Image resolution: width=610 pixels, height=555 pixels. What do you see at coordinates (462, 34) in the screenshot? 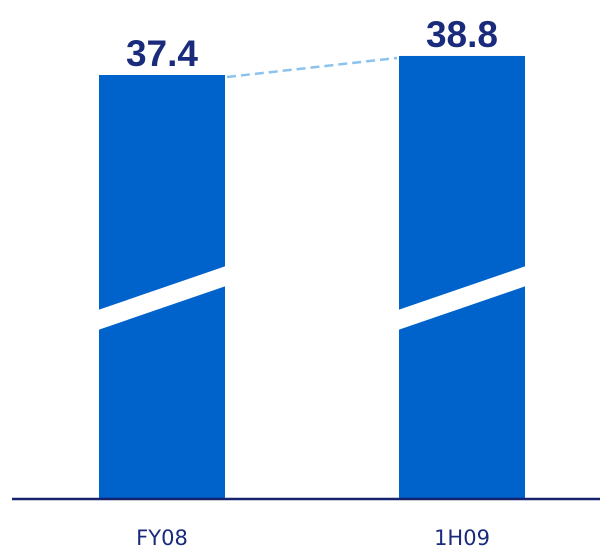
I see `value-label: 38.8` at bounding box center [462, 34].